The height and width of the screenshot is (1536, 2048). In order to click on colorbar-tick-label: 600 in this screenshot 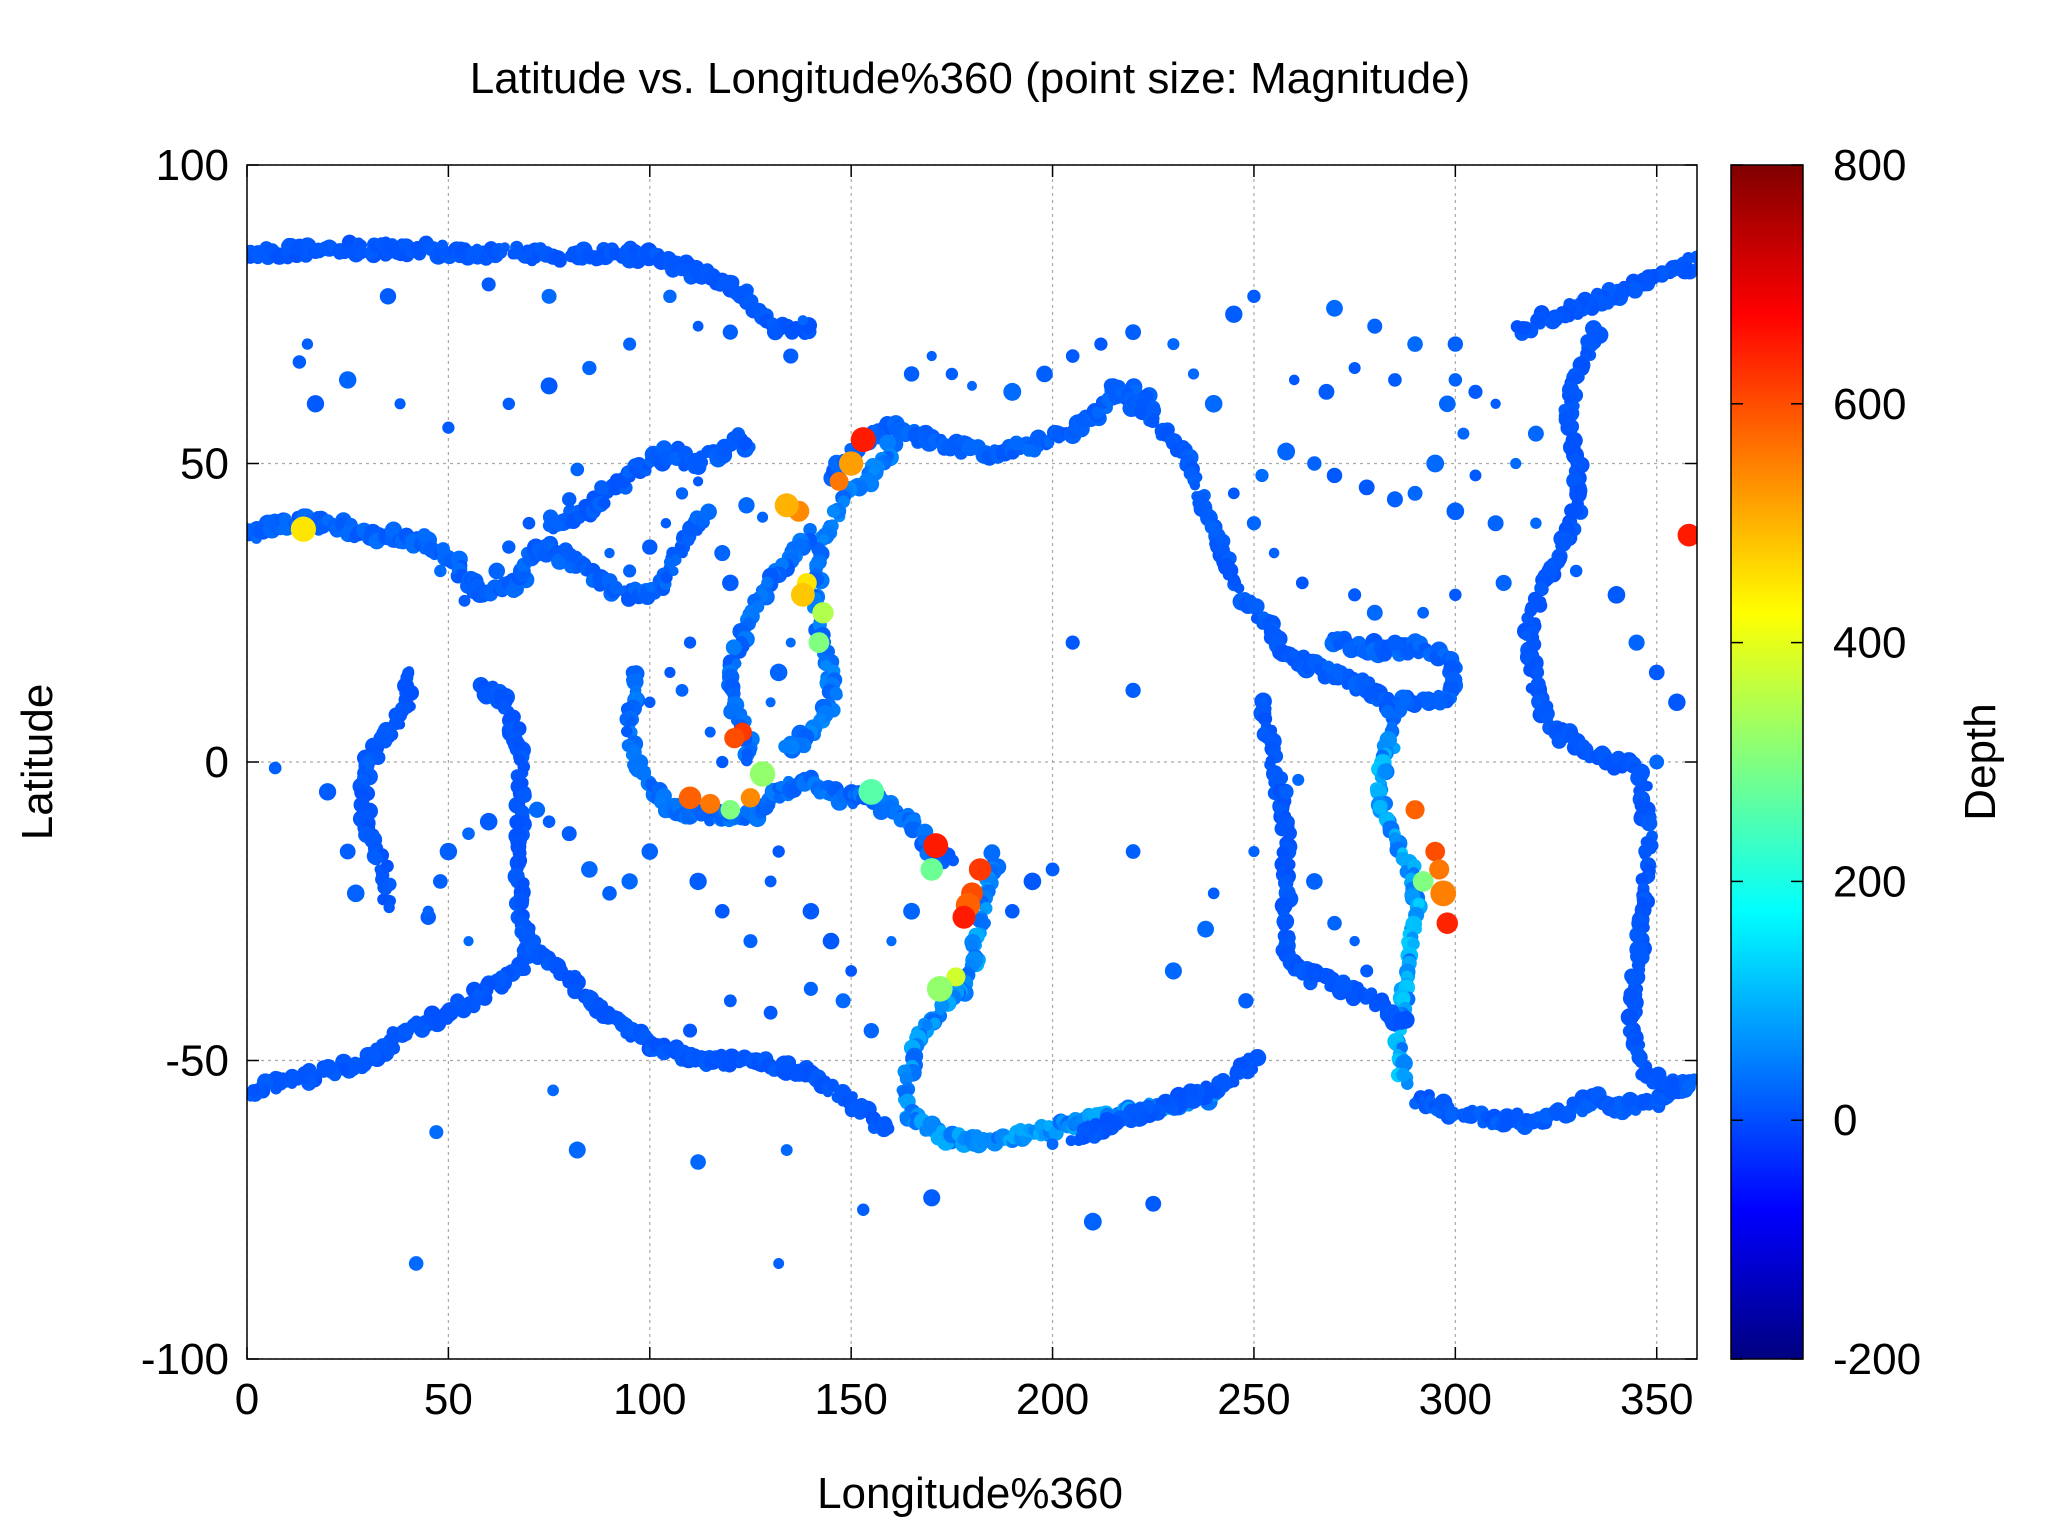, I will do `click(1869, 404)`.